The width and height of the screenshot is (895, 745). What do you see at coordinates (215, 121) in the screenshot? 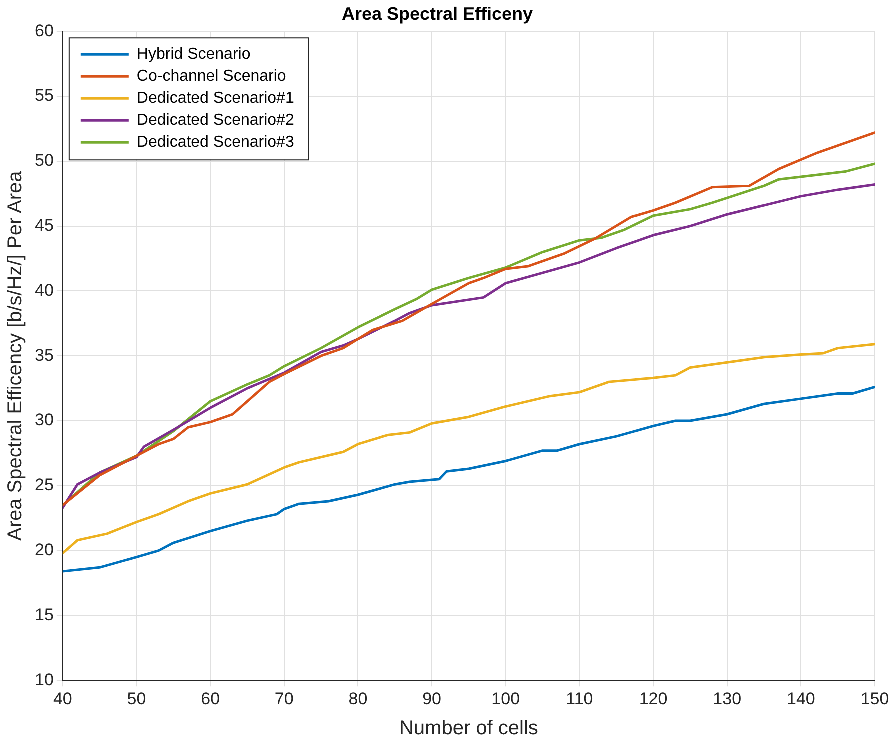
I see `legend-label: Dedicated Scenario#2` at bounding box center [215, 121].